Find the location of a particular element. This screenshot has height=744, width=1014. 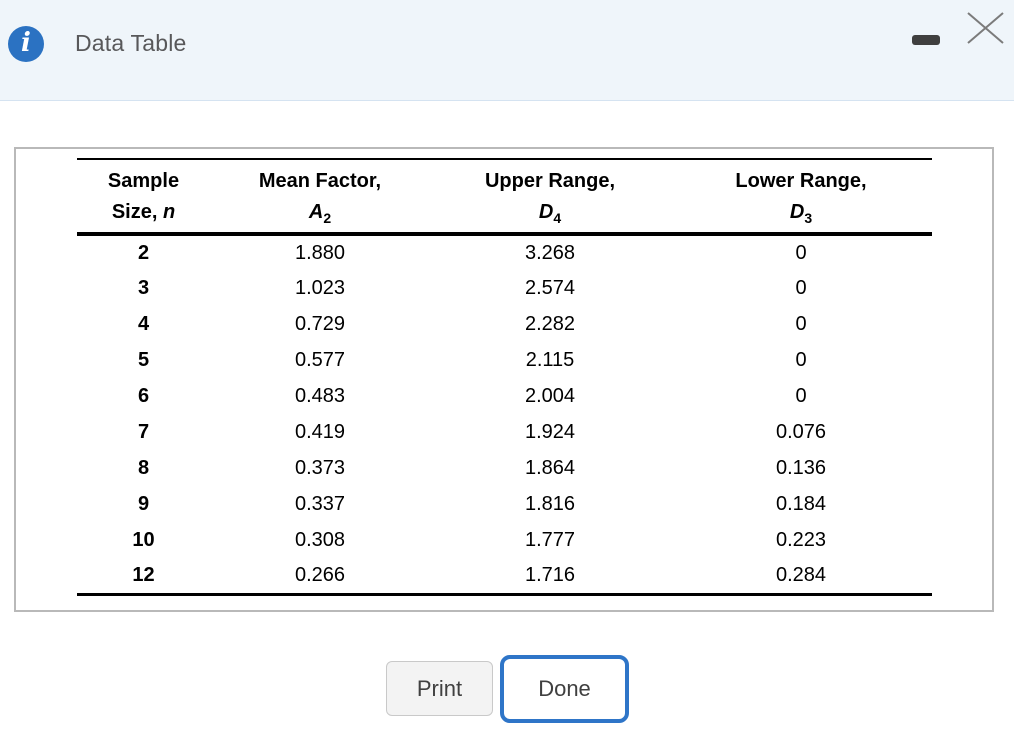

sample-size-cell: 2 is located at coordinates (143, 252).